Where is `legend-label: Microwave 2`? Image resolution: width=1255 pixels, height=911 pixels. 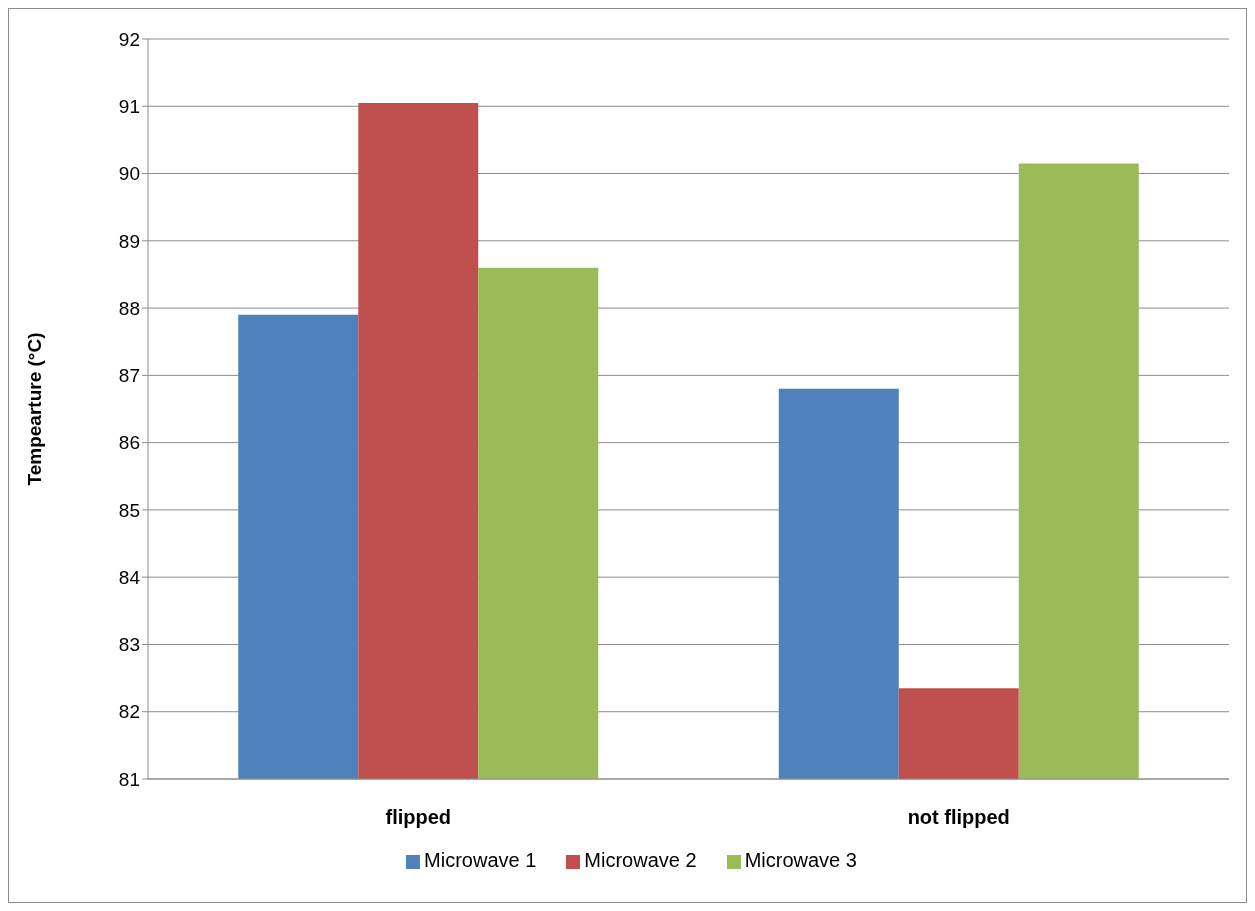 legend-label: Microwave 2 is located at coordinates (640, 860).